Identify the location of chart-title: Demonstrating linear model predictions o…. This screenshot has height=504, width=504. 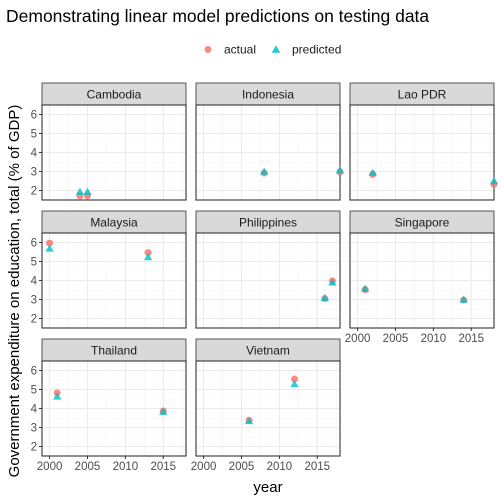
(217, 16).